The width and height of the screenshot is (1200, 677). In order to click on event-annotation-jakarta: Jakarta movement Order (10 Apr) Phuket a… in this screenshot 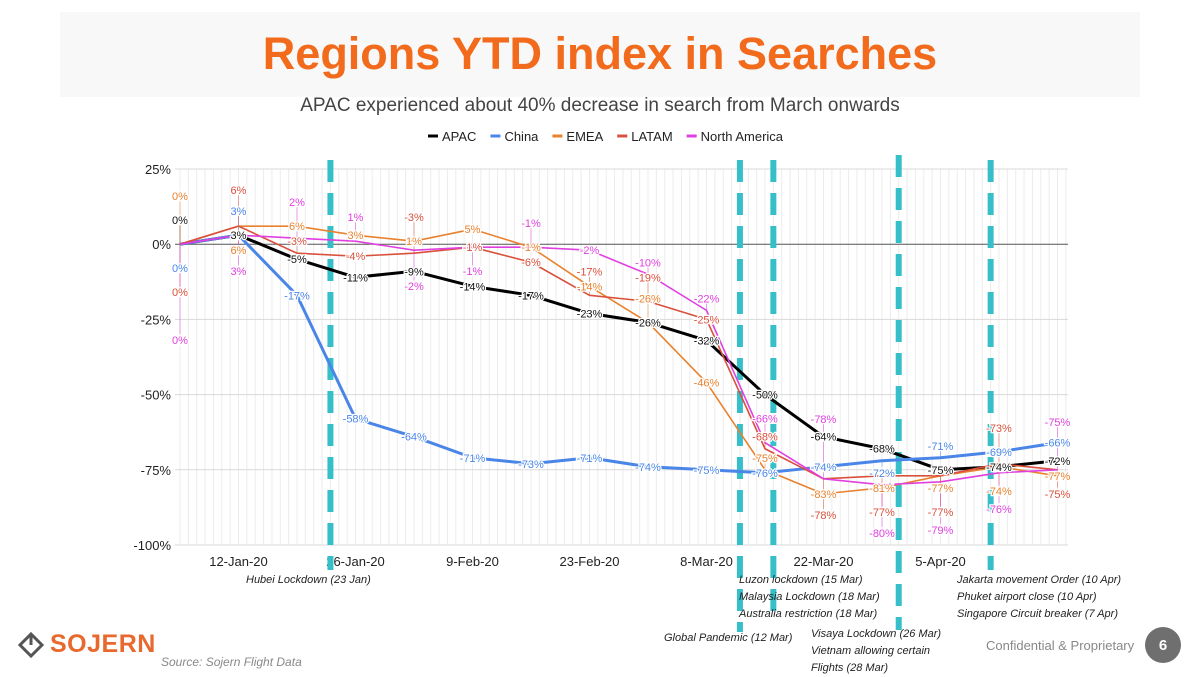, I will do `click(1039, 597)`.